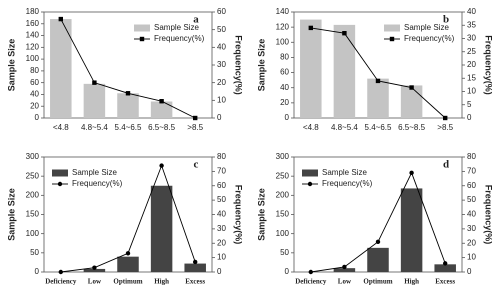 The height and width of the screenshot is (289, 500). I want to click on y-tick-label: 160, so click(33, 23).